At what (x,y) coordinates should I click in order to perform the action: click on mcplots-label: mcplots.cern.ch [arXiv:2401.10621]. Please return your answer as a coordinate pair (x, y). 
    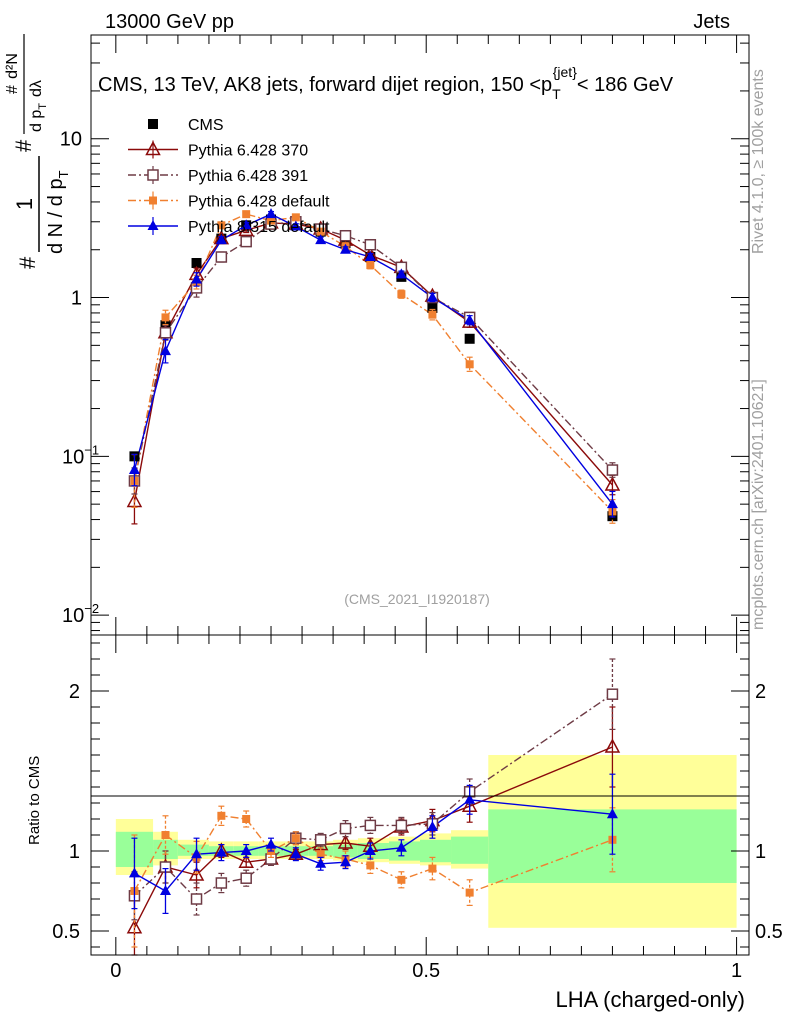
    Looking at the image, I should click on (758, 504).